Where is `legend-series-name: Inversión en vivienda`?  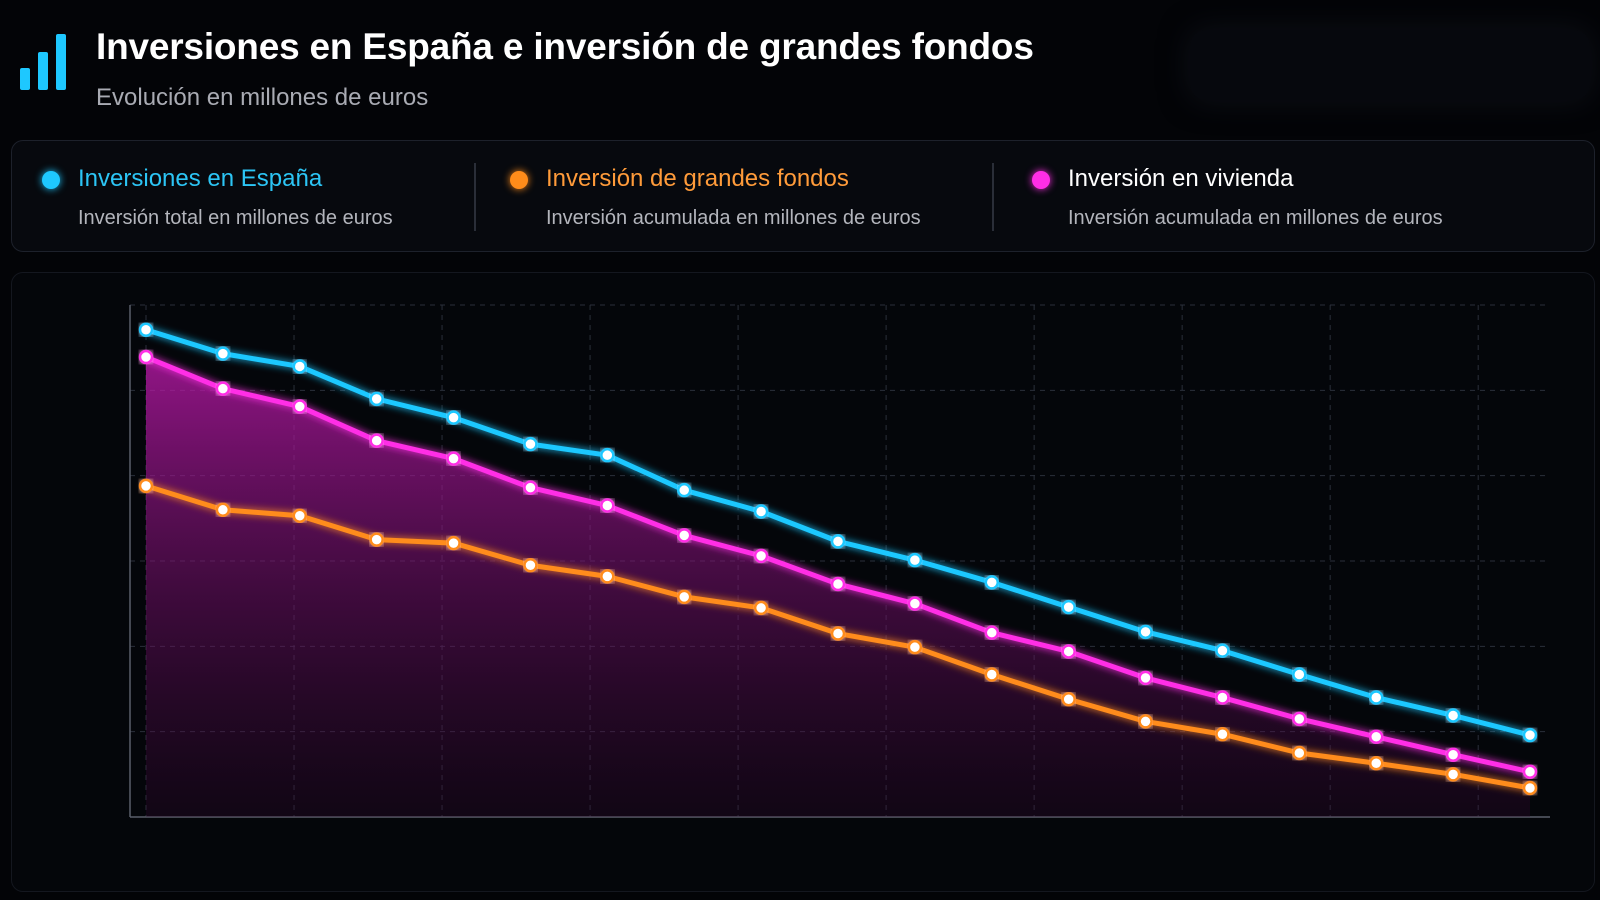
legend-series-name: Inversión en vivienda is located at coordinates (1181, 178).